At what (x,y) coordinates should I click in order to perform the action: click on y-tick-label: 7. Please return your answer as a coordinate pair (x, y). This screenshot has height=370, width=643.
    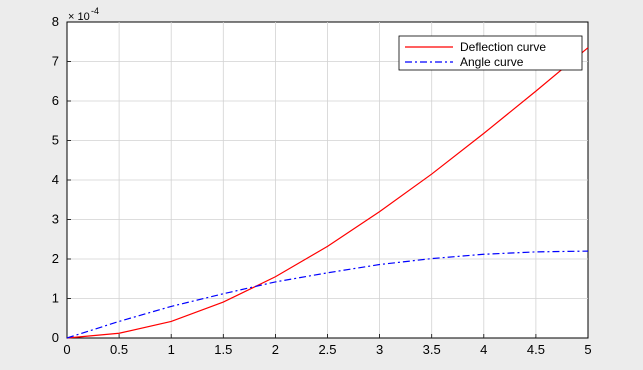
    Looking at the image, I should click on (55, 61).